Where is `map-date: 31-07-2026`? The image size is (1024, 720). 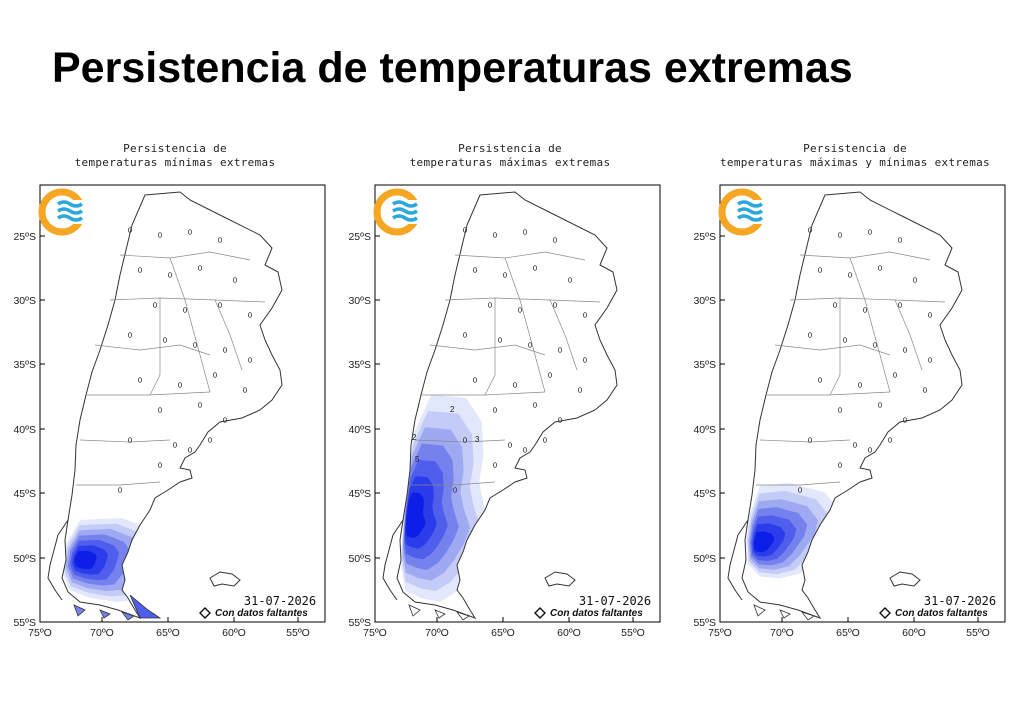 map-date: 31-07-2026 is located at coordinates (615, 601).